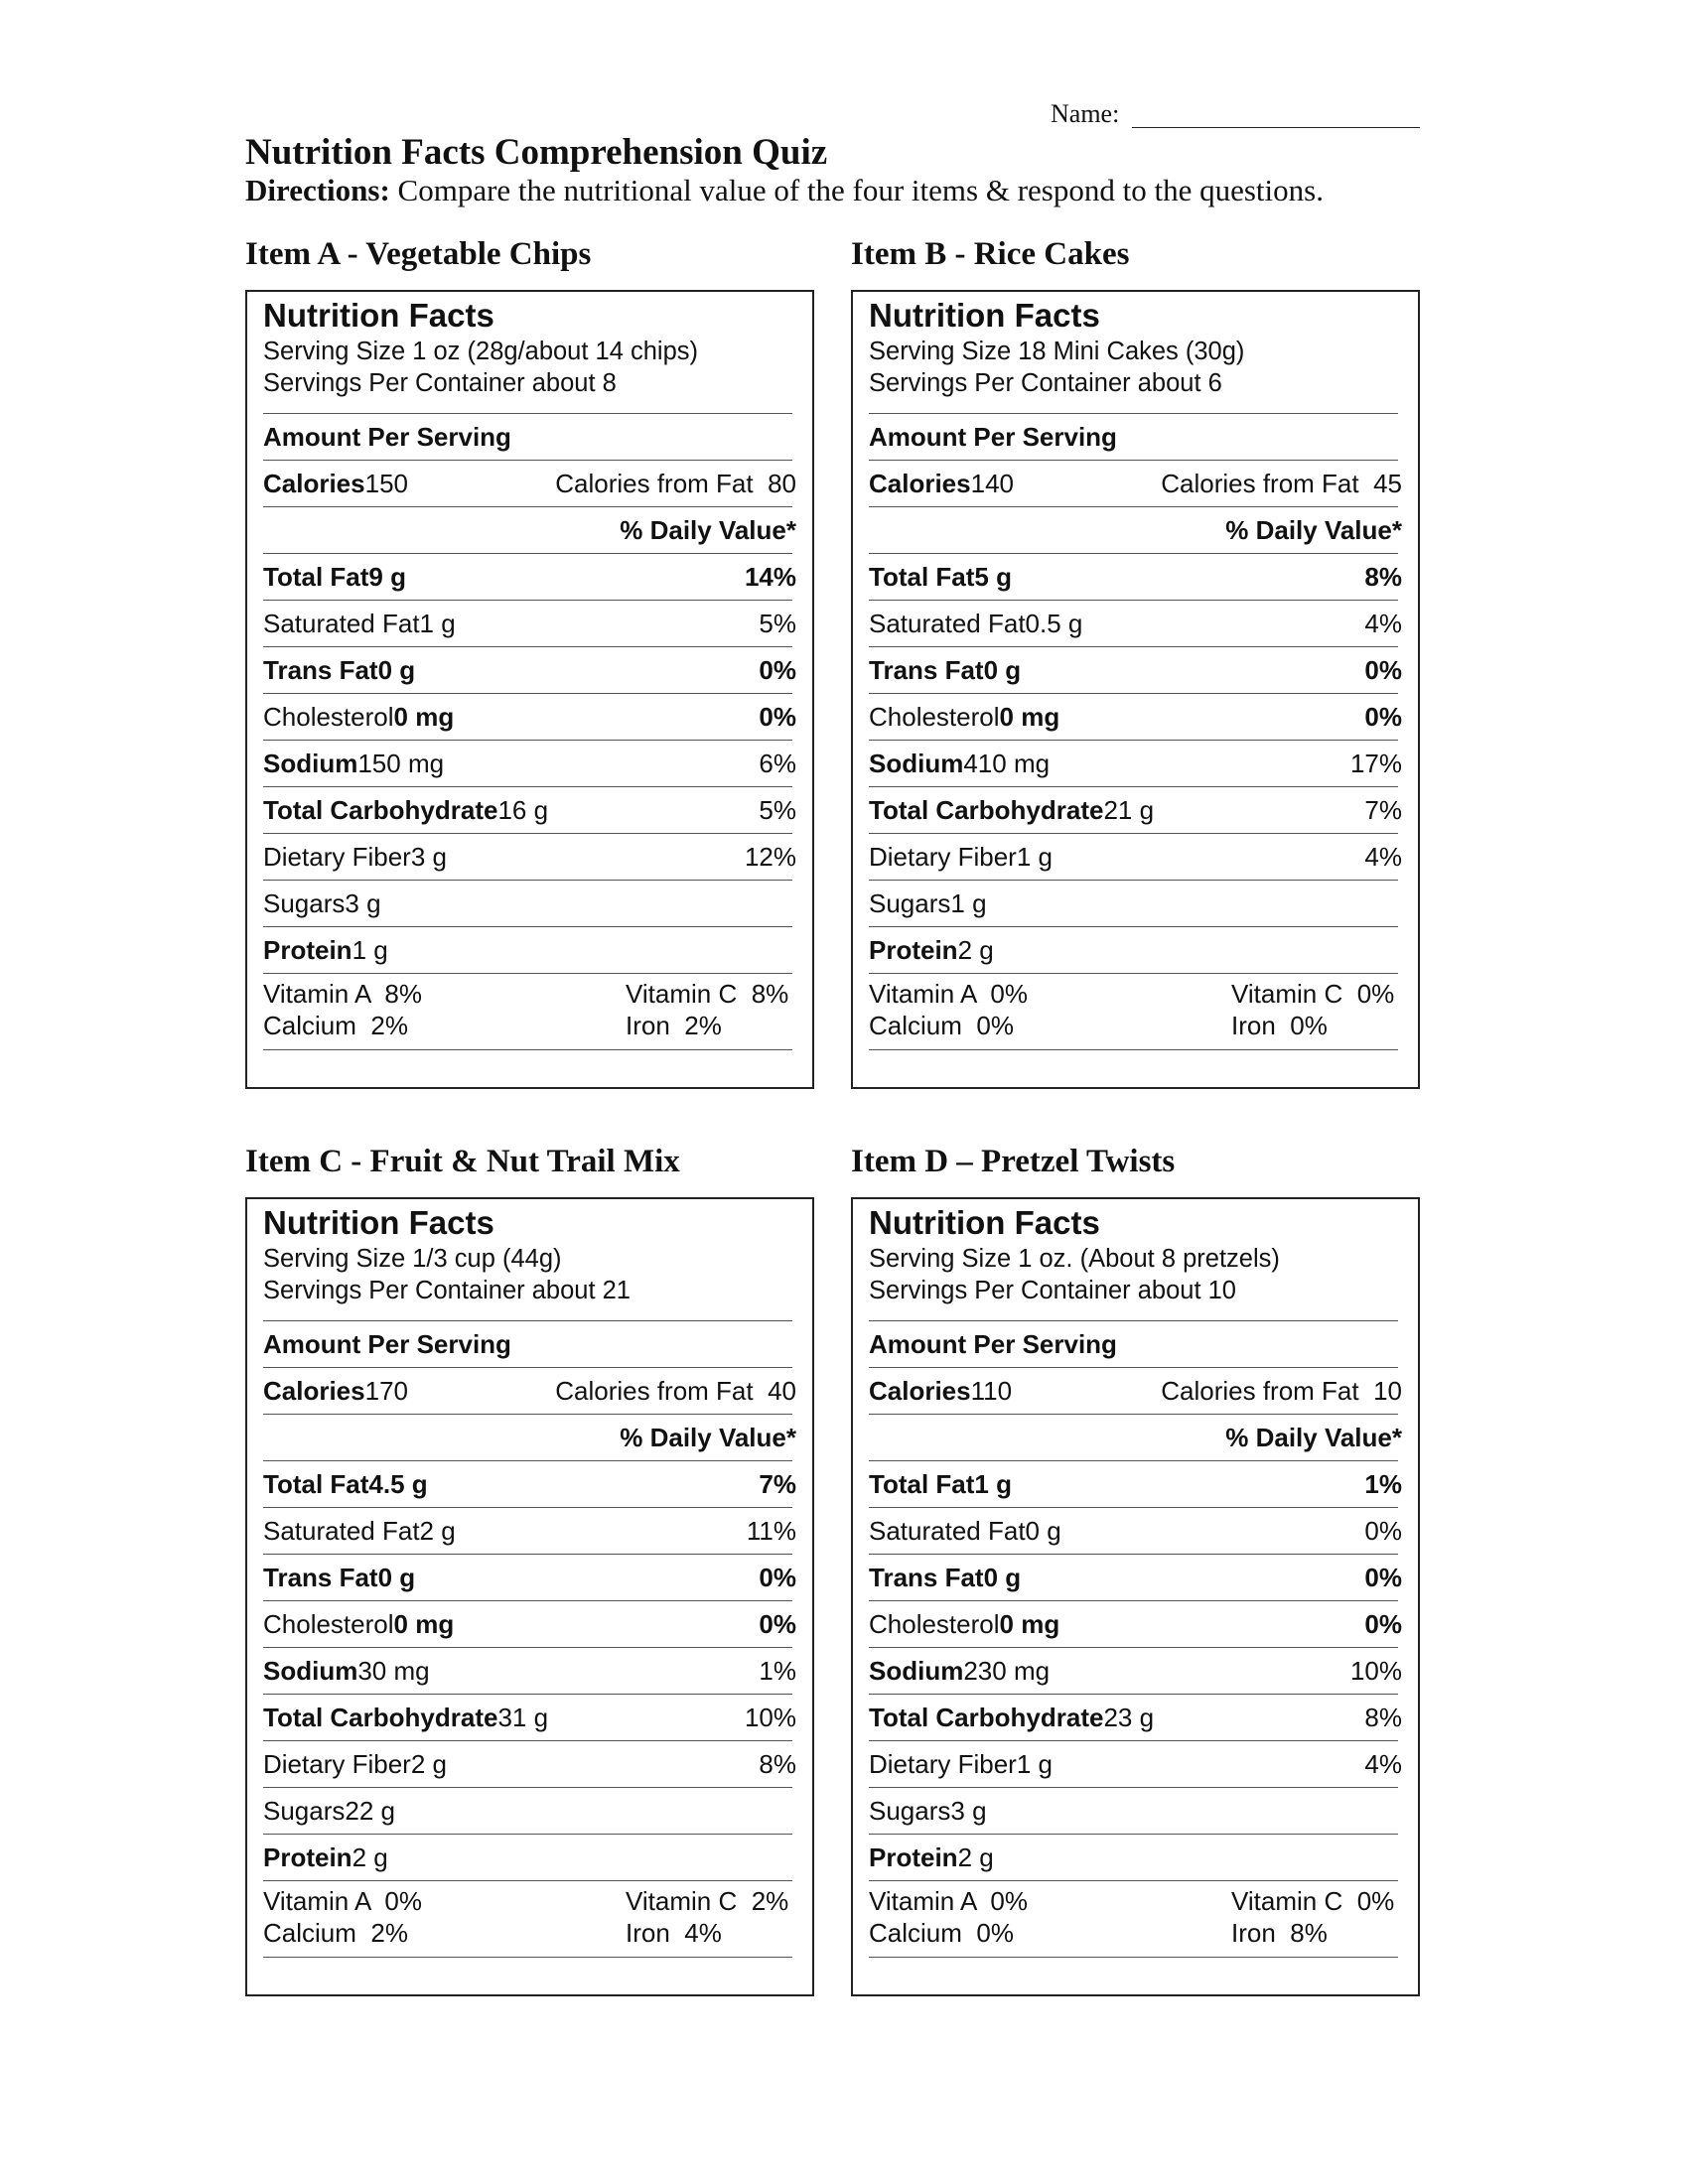 The image size is (1688, 2184). Describe the element at coordinates (1045, 383) in the screenshot. I see `servings-per-container: Servings Per Container about 6` at that location.